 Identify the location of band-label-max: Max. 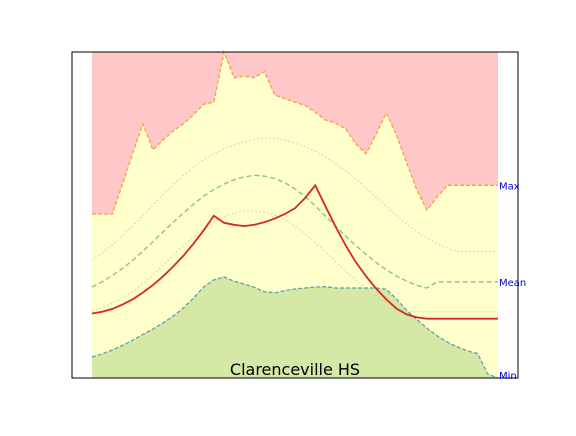
(509, 186).